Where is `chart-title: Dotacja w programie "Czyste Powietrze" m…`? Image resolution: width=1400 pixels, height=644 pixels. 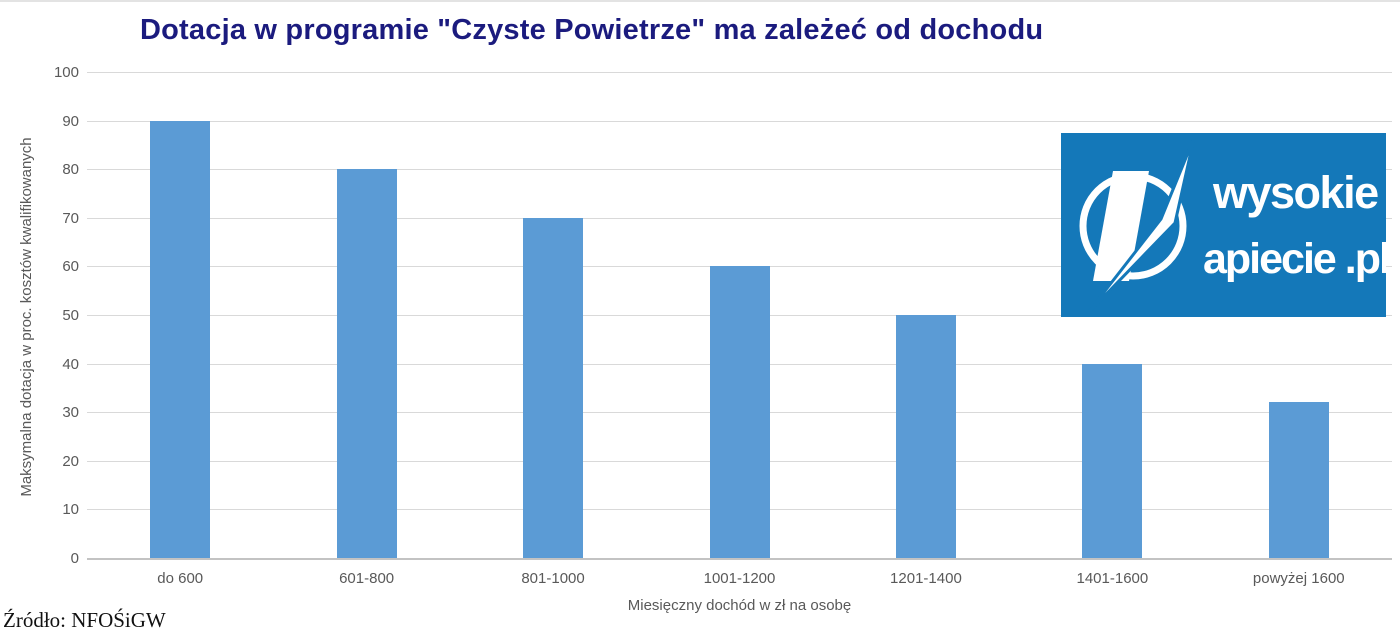 chart-title: Dotacja w programie "Czyste Powietrze" m… is located at coordinates (592, 30).